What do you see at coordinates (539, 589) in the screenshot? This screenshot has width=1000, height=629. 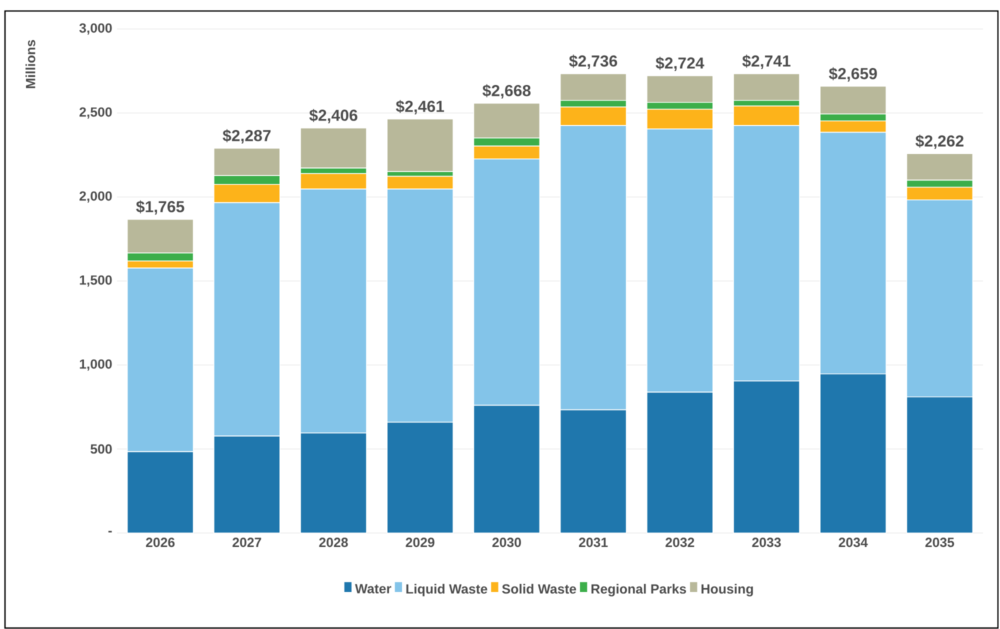 I see `legend-label: Solid Waste` at bounding box center [539, 589].